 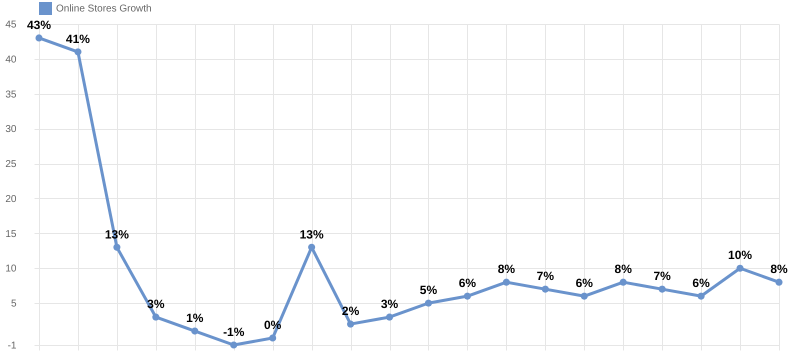 What do you see at coordinates (740, 255) in the screenshot?
I see `data-label: 10%` at bounding box center [740, 255].